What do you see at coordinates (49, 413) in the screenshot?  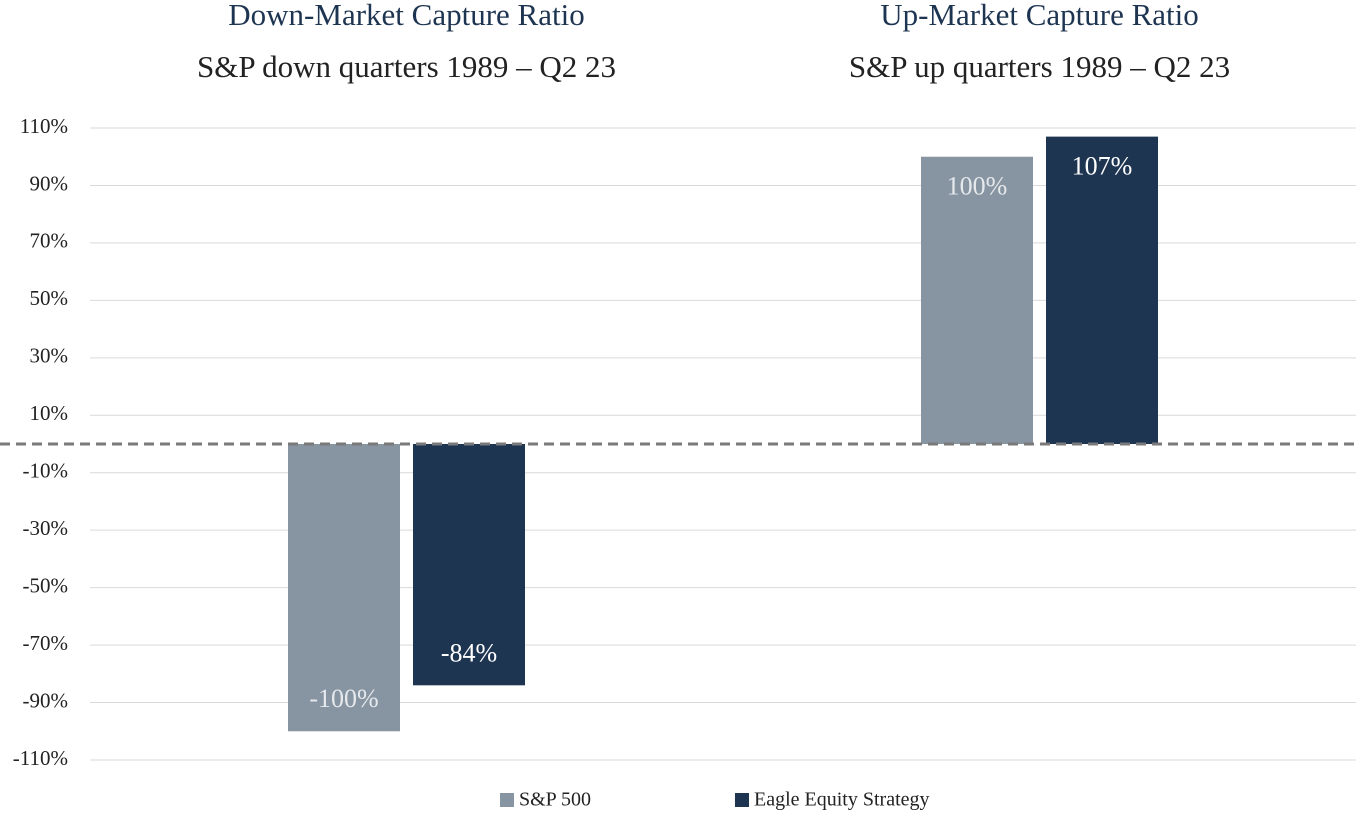 I see `y-tick-label: 10%` at bounding box center [49, 413].